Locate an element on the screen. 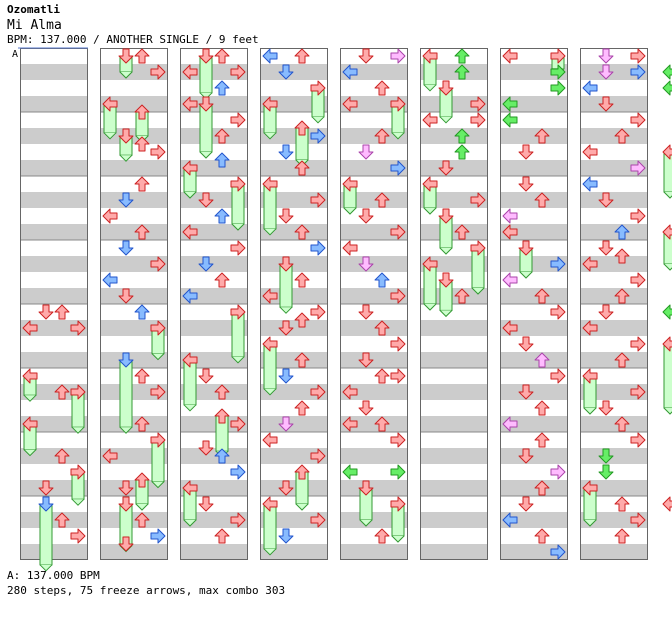  song-meta: BPM: 137.000 / ANOTHER SINGLE / 9 feet is located at coordinates (133, 39).